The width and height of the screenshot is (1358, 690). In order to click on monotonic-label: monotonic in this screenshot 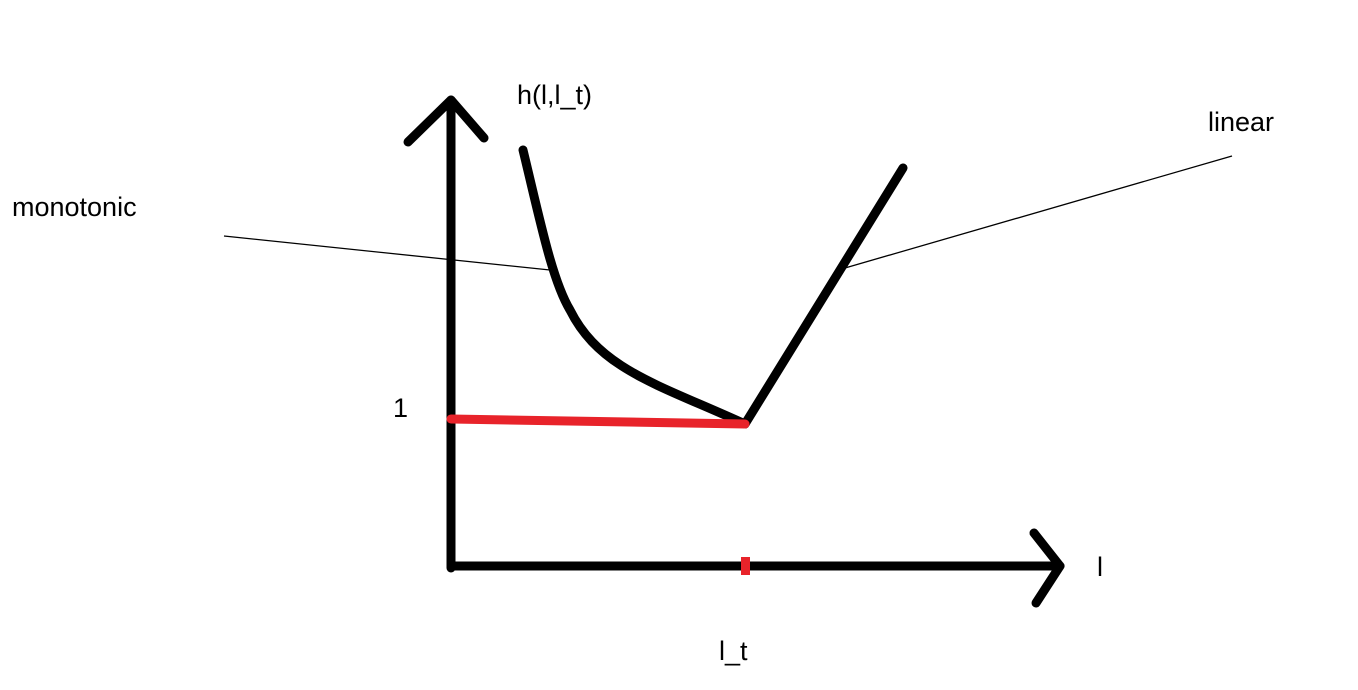, I will do `click(74, 207)`.